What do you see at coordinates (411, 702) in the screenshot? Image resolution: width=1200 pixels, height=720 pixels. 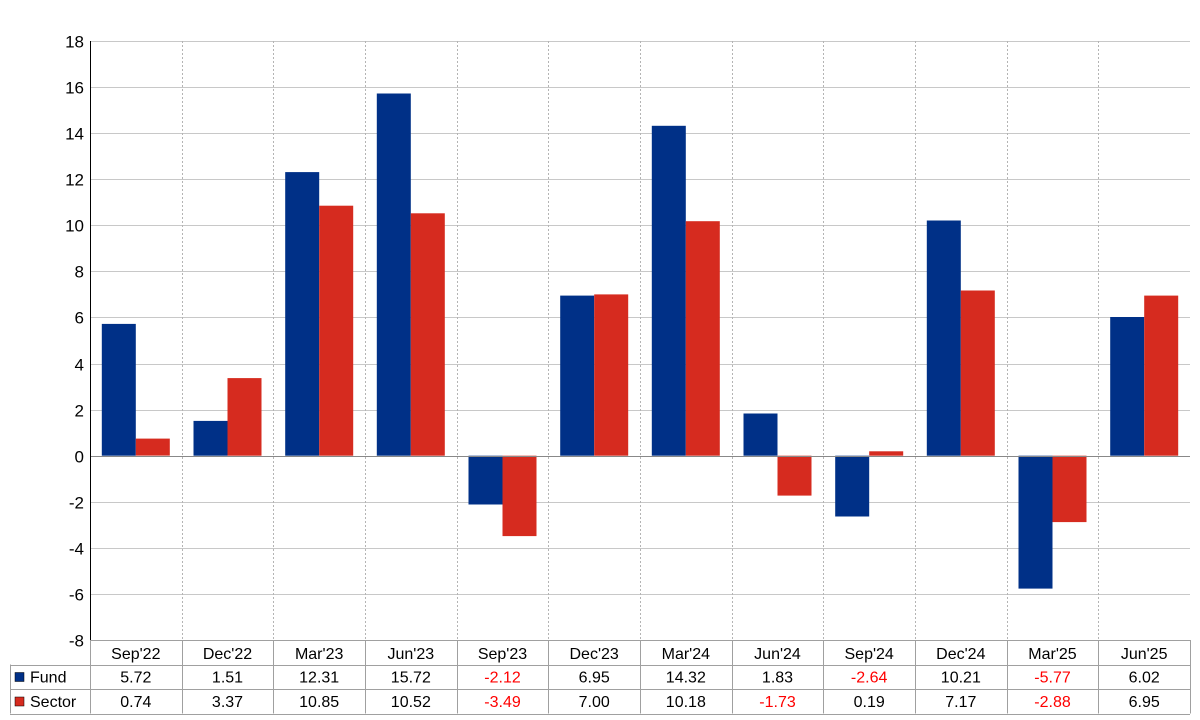 I see `table-cell-sector-3: 10.52` at bounding box center [411, 702].